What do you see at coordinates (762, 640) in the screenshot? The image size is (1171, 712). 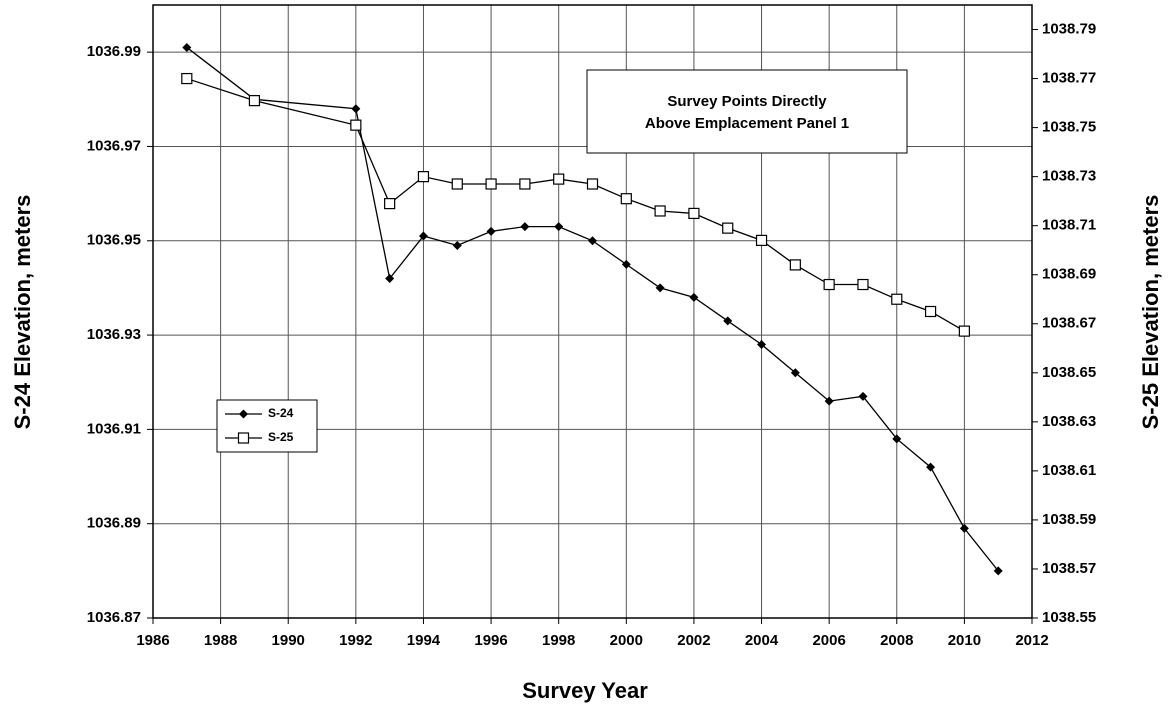 I see `x-tick-label: 2004` at bounding box center [762, 640].